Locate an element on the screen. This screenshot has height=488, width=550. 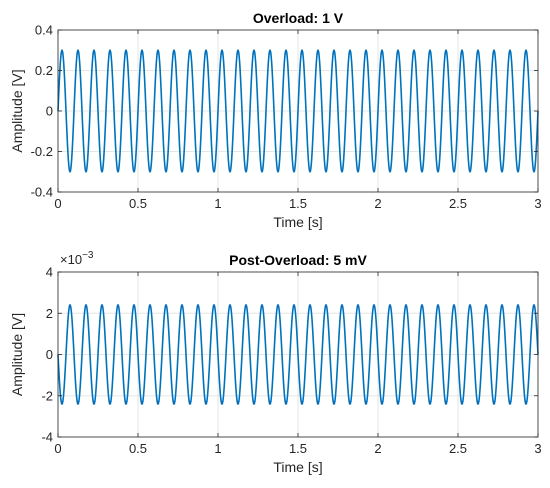
chart-title: Post-Overload: 5 mV is located at coordinates (298, 260).